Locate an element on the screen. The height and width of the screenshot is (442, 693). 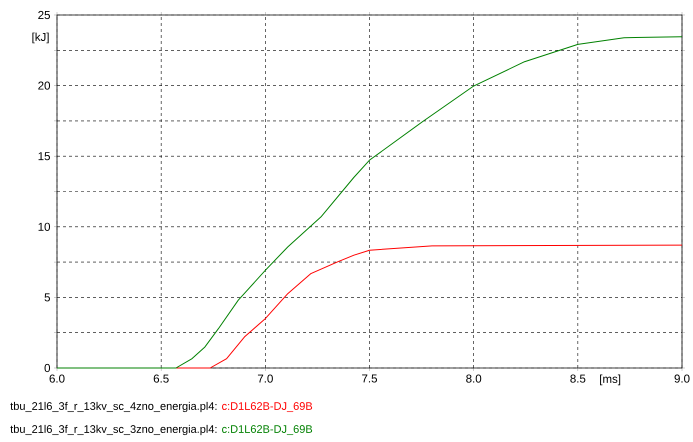
y-tick-label: 20 is located at coordinates (44, 86).